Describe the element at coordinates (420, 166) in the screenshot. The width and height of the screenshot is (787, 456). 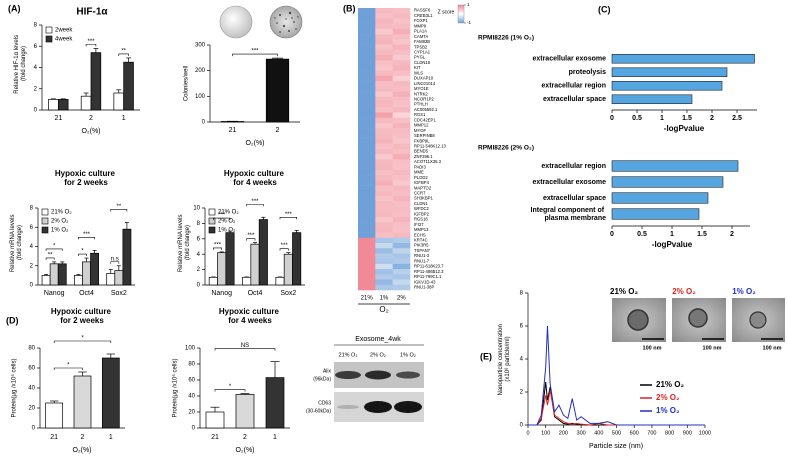
I see `gene-label: PADI3` at that location.